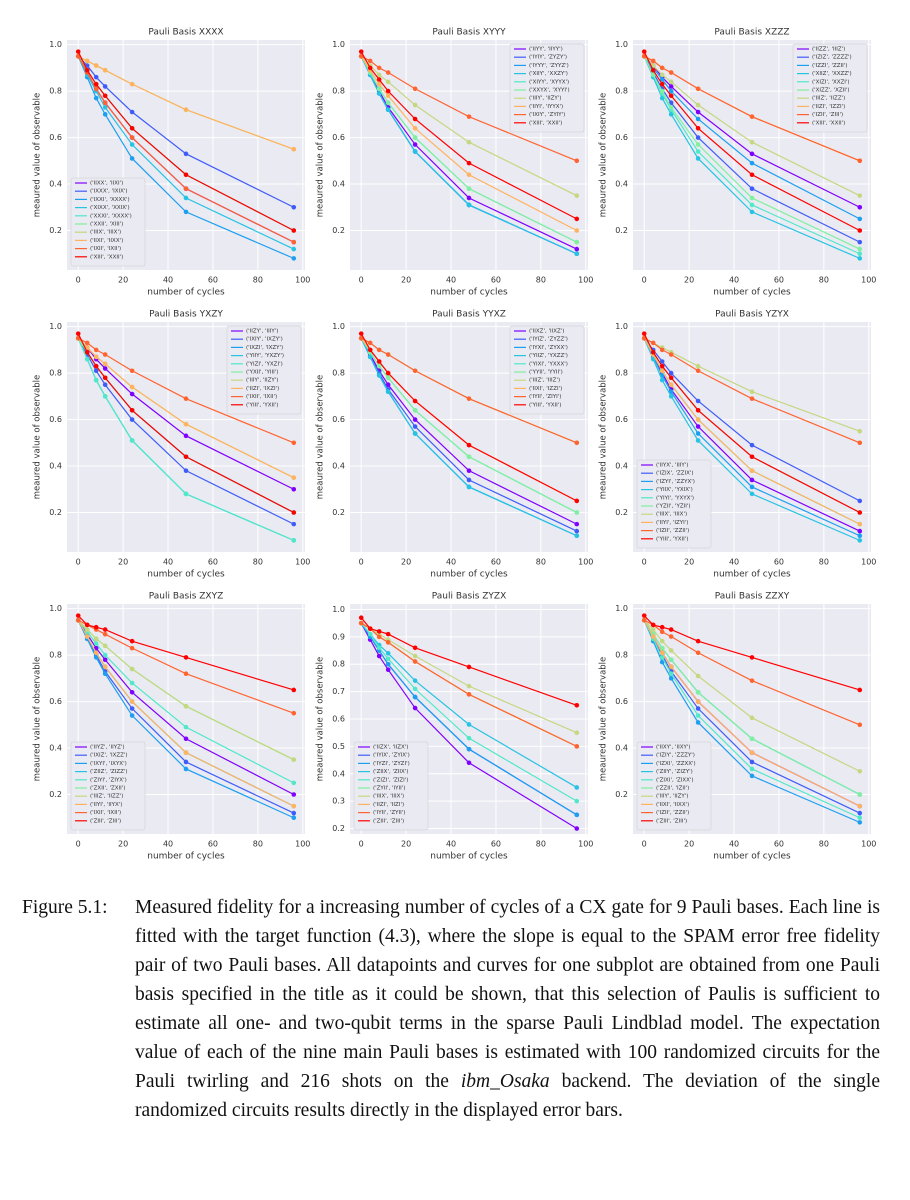 The height and width of the screenshot is (1200, 910). Describe the element at coordinates (548, 356) in the screenshot. I see `legend-label: ('YIIZ', 'YXZZ')` at that location.